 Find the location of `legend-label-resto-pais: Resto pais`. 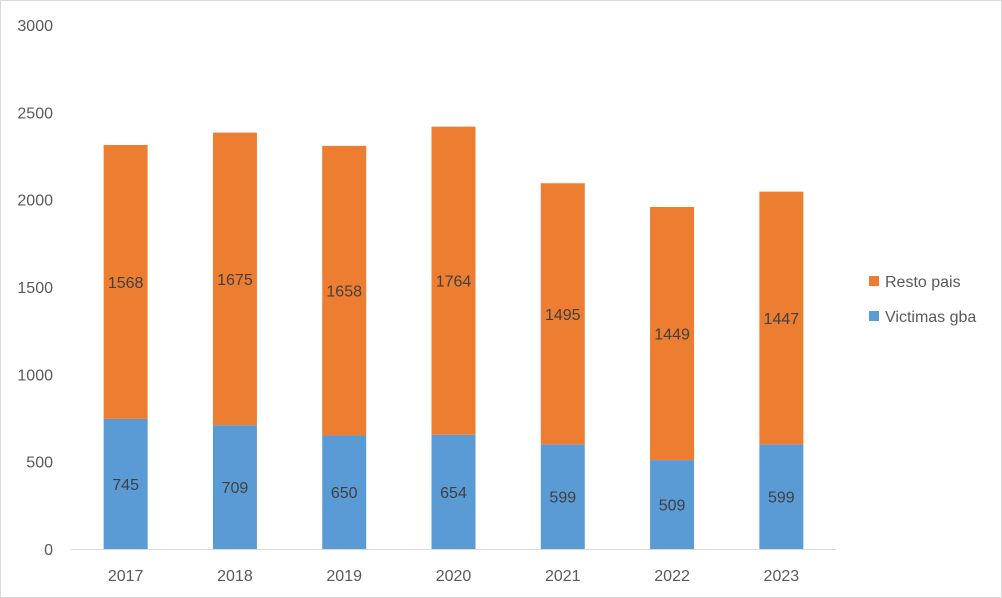

legend-label-resto-pais: Resto pais is located at coordinates (923, 282).